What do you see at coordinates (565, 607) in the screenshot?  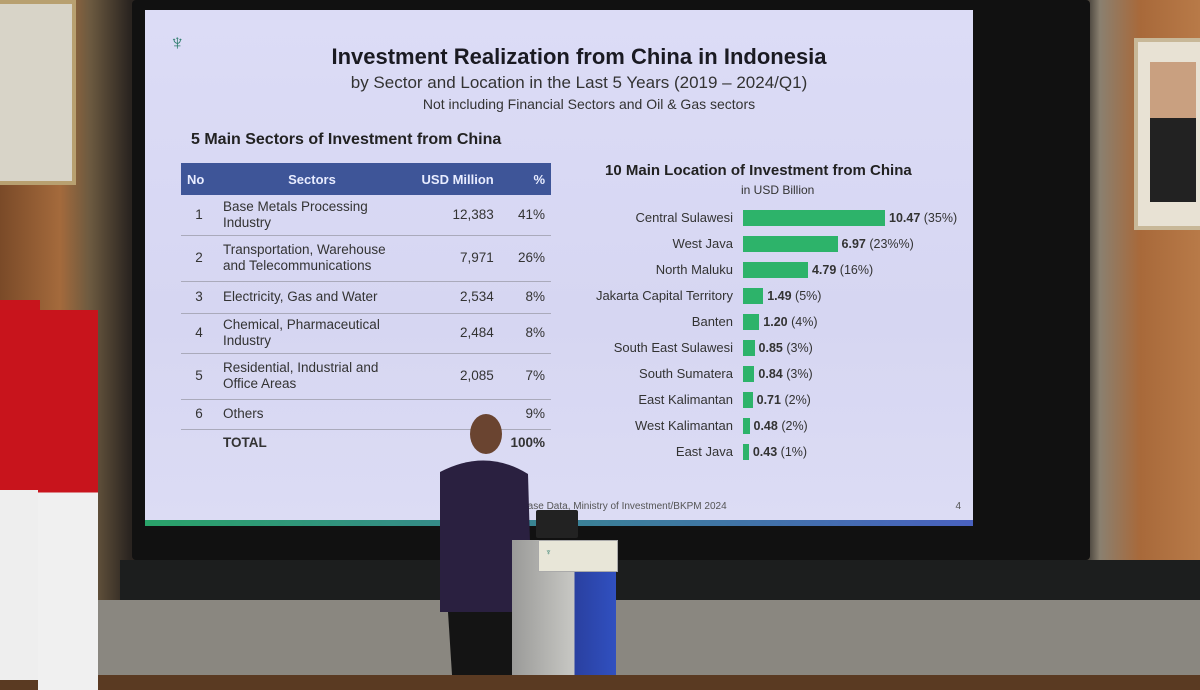 I see `podium: ♆` at bounding box center [565, 607].